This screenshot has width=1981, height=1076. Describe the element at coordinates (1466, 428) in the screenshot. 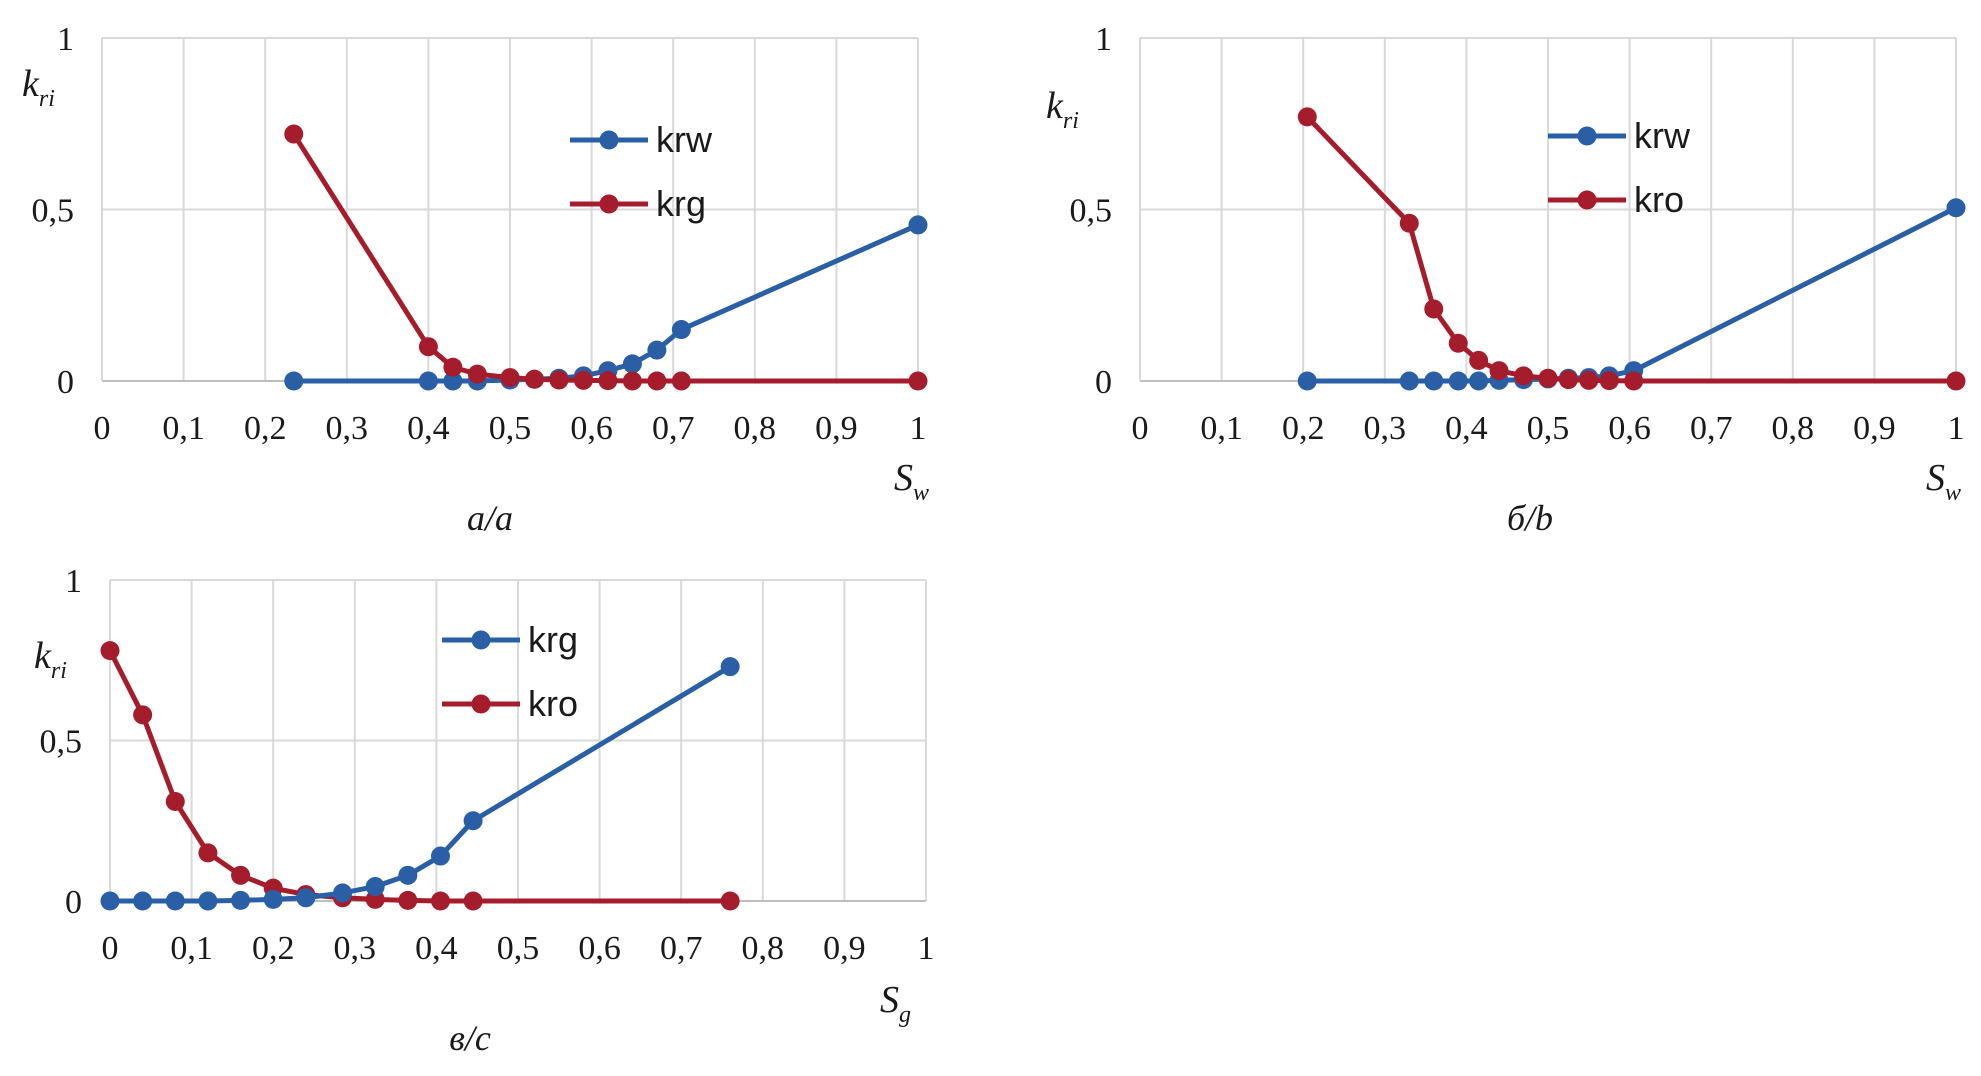

I see `x-tick-label: 0,4` at that location.